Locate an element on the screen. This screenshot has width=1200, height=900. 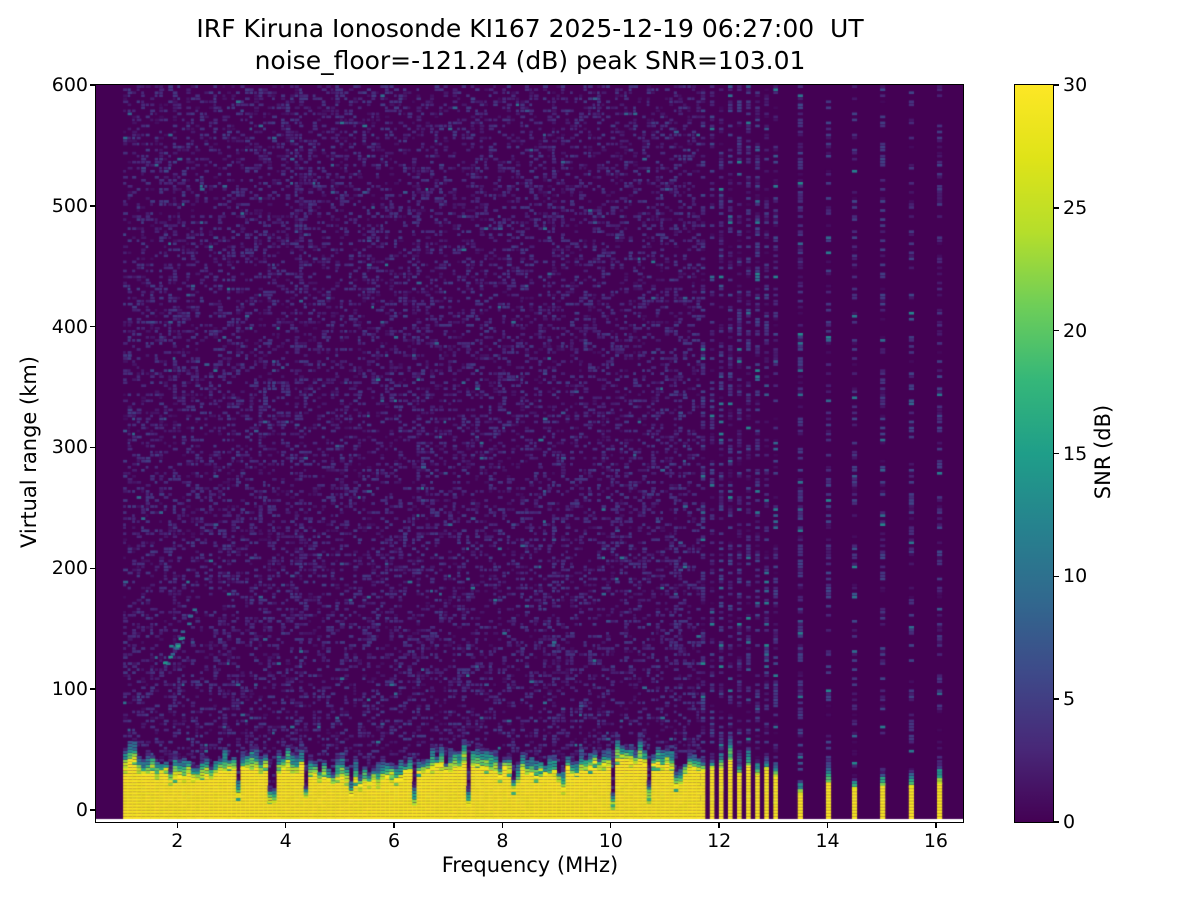
x-tick-label: 14 is located at coordinates (827, 841).